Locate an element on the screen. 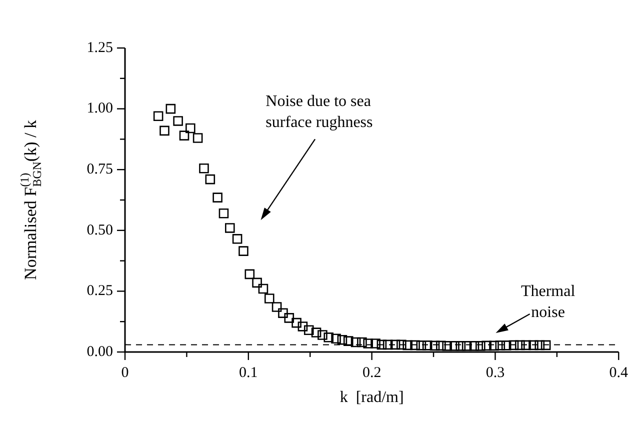 The height and width of the screenshot is (426, 640). x-axis-title: k [rad/m] is located at coordinates (372, 397).